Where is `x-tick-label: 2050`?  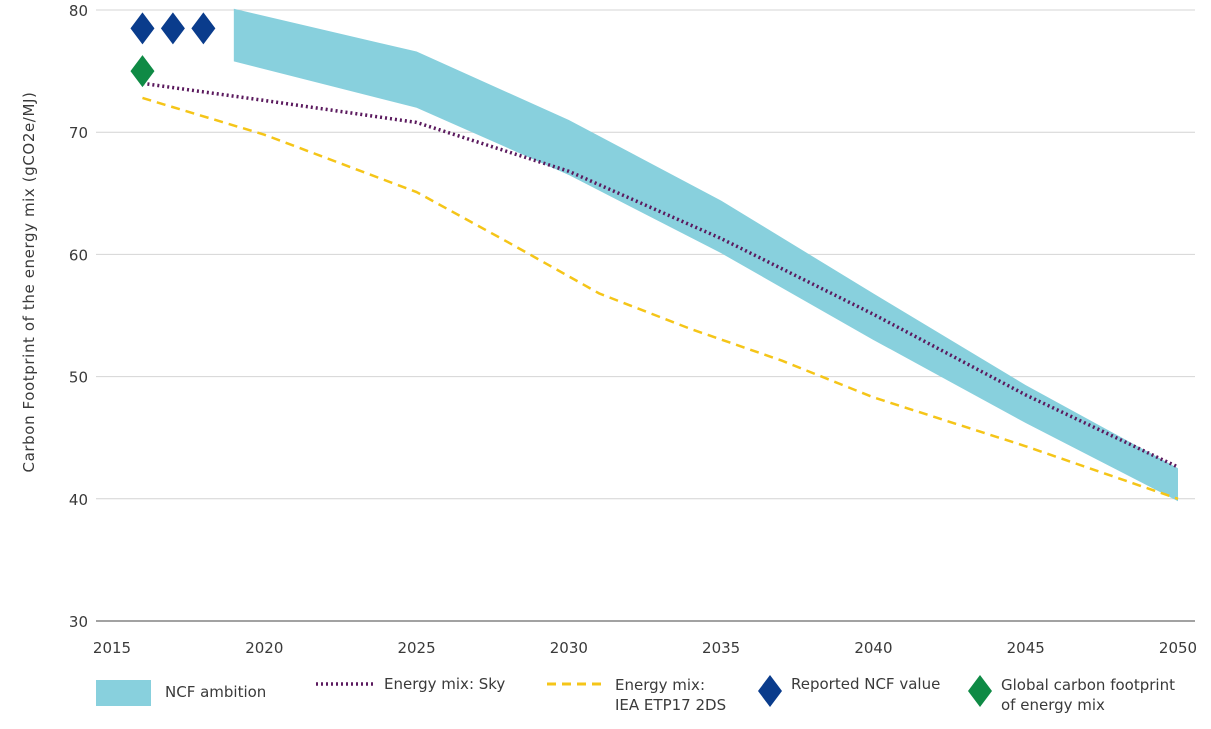
x-tick-label: 2050 is located at coordinates (1178, 648).